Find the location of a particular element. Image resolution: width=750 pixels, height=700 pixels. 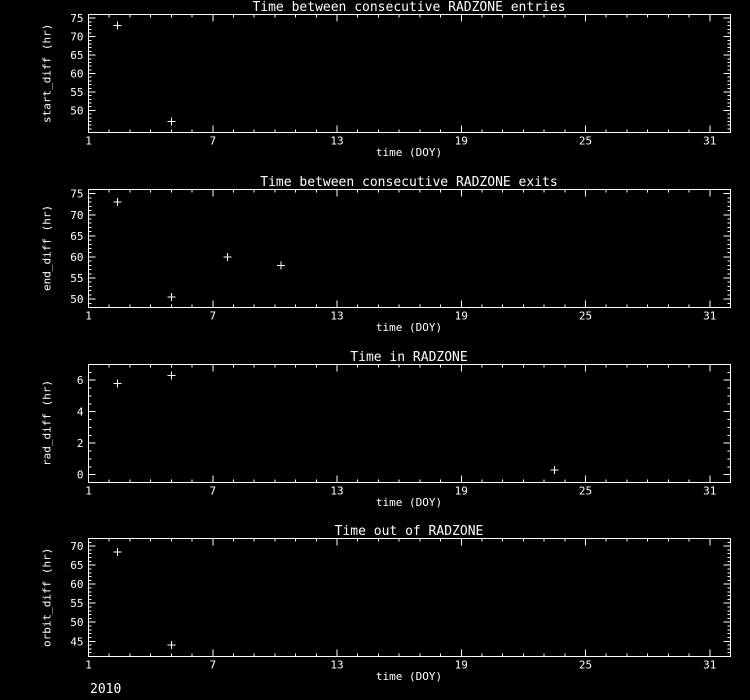

year-label: 2010 is located at coordinates (106, 689).